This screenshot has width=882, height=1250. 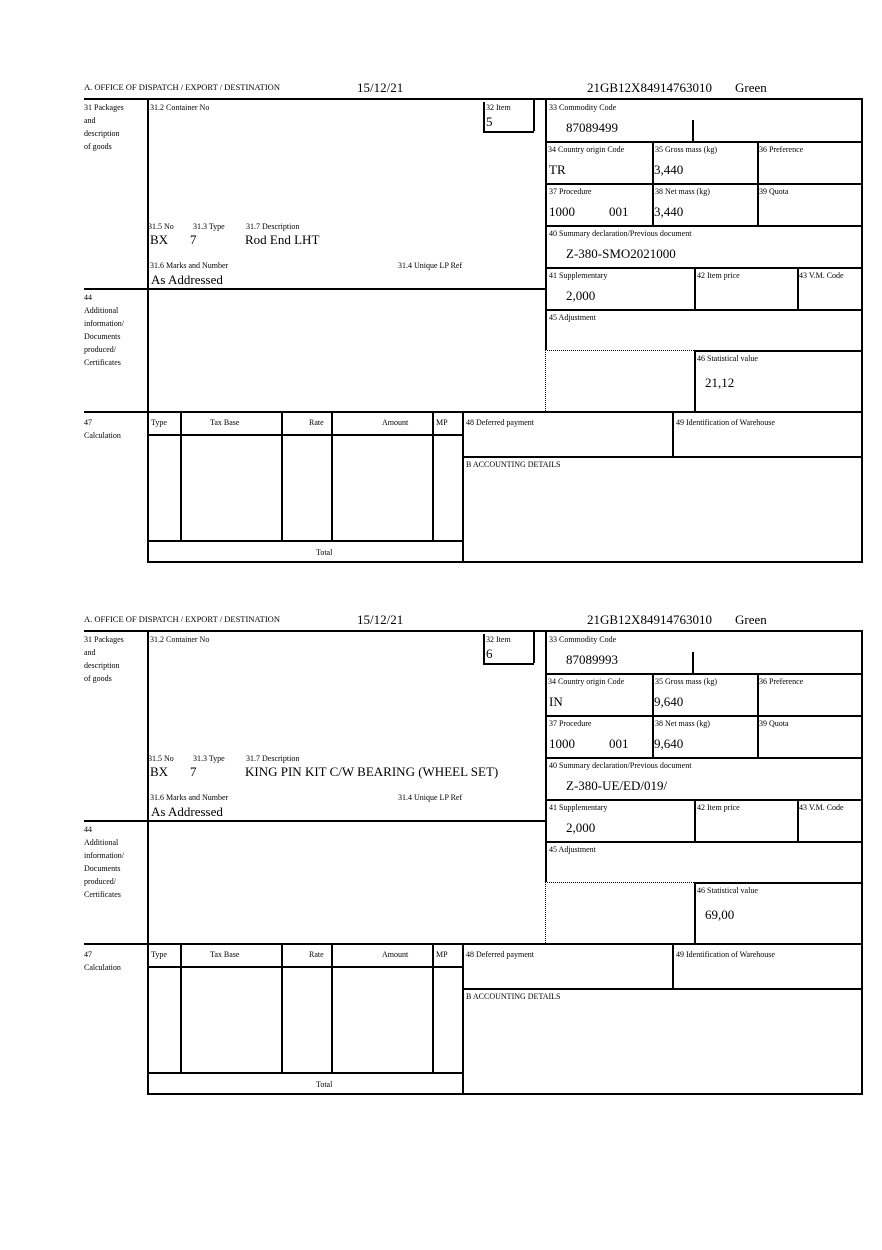 What do you see at coordinates (104, 323) in the screenshot?
I see `box44-label: information/` at bounding box center [104, 323].